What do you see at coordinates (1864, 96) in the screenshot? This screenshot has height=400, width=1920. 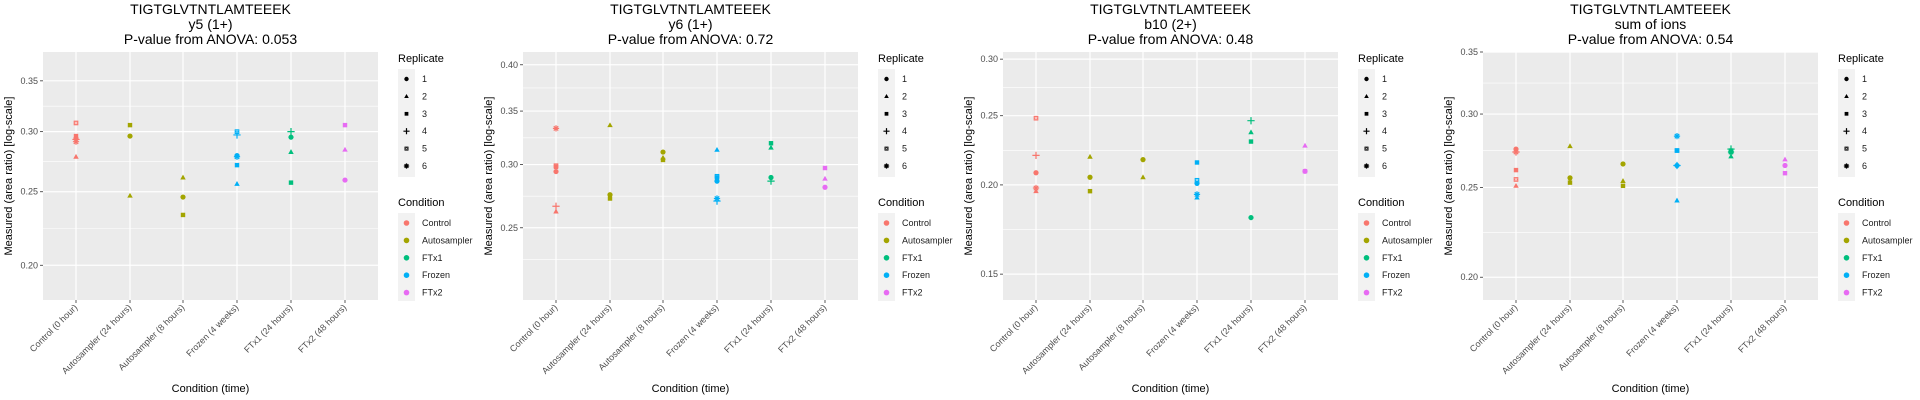 I see `legend-label: 2` at bounding box center [1864, 96].